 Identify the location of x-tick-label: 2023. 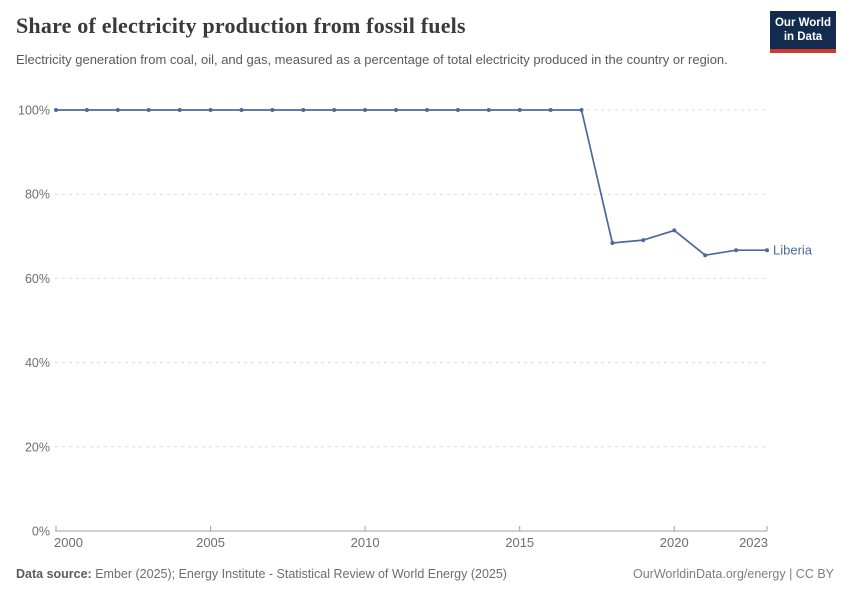
(753, 542).